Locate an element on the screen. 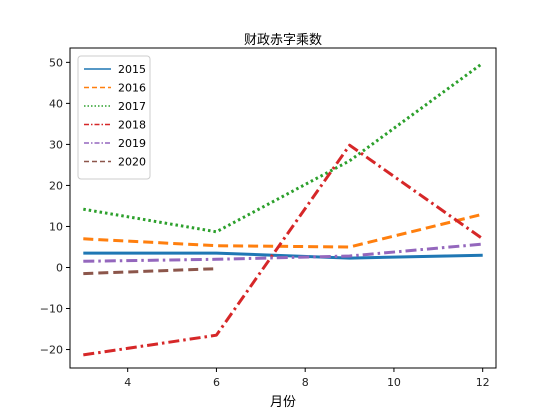  legend: 2015 2016 2017 2018 2019 2020 is located at coordinates (114, 117).